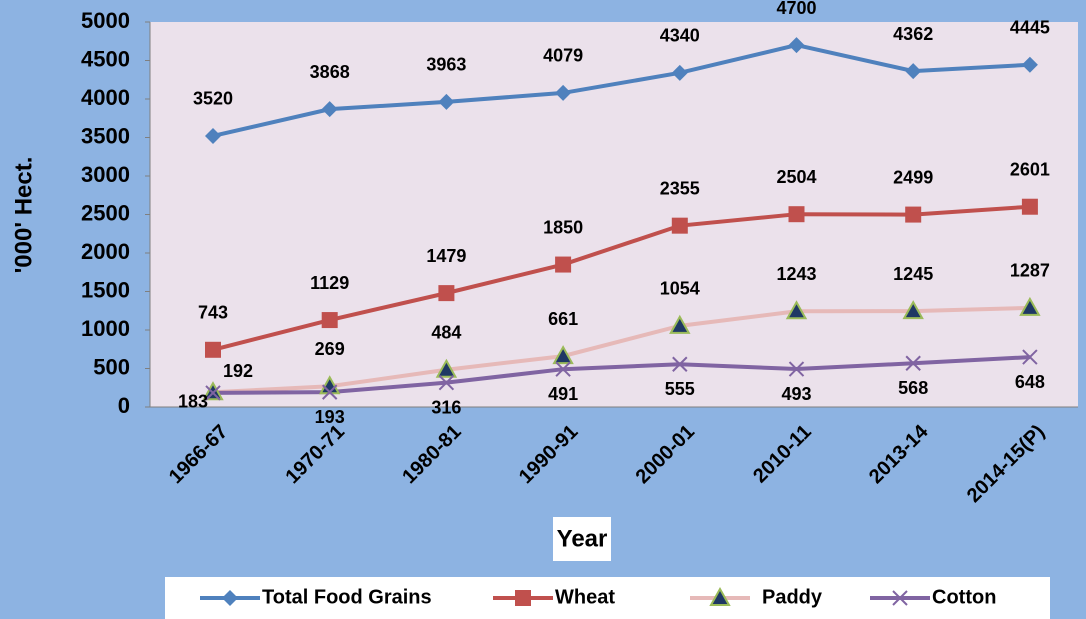 The height and width of the screenshot is (619, 1086). What do you see at coordinates (680, 389) in the screenshot?
I see `data-label: 555` at bounding box center [680, 389].